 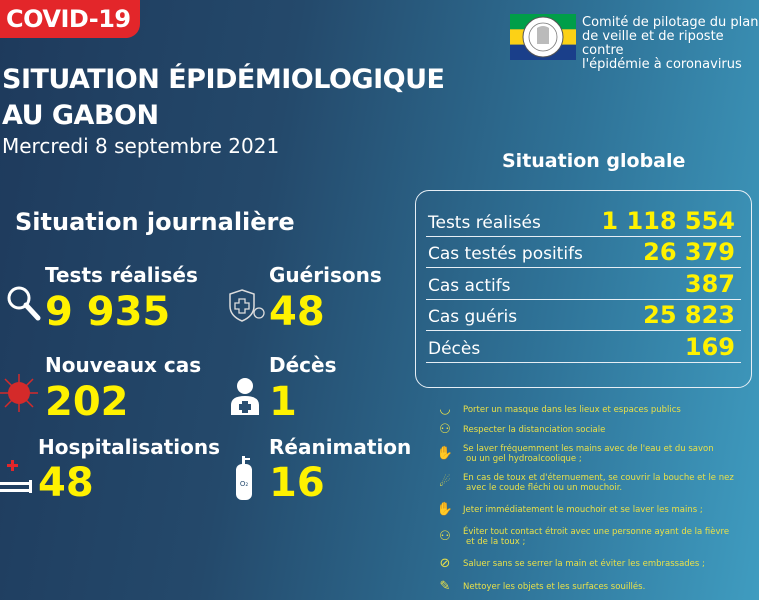 What do you see at coordinates (155, 222) in the screenshot?
I see `daily-title: Situation journalière` at bounding box center [155, 222].